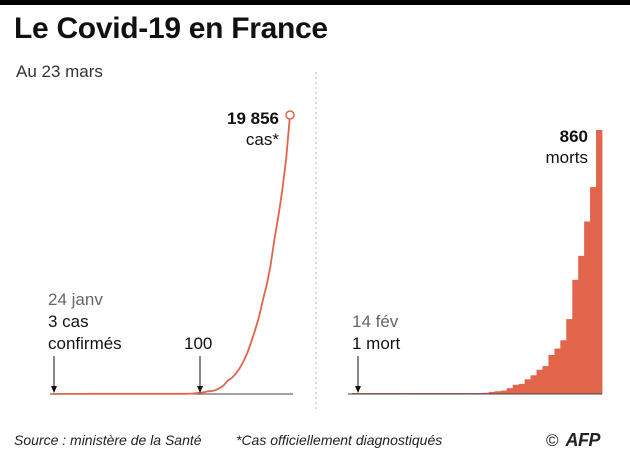 This screenshot has width=630, height=460. What do you see at coordinates (315, 2) in the screenshot?
I see `top-rule` at bounding box center [315, 2].